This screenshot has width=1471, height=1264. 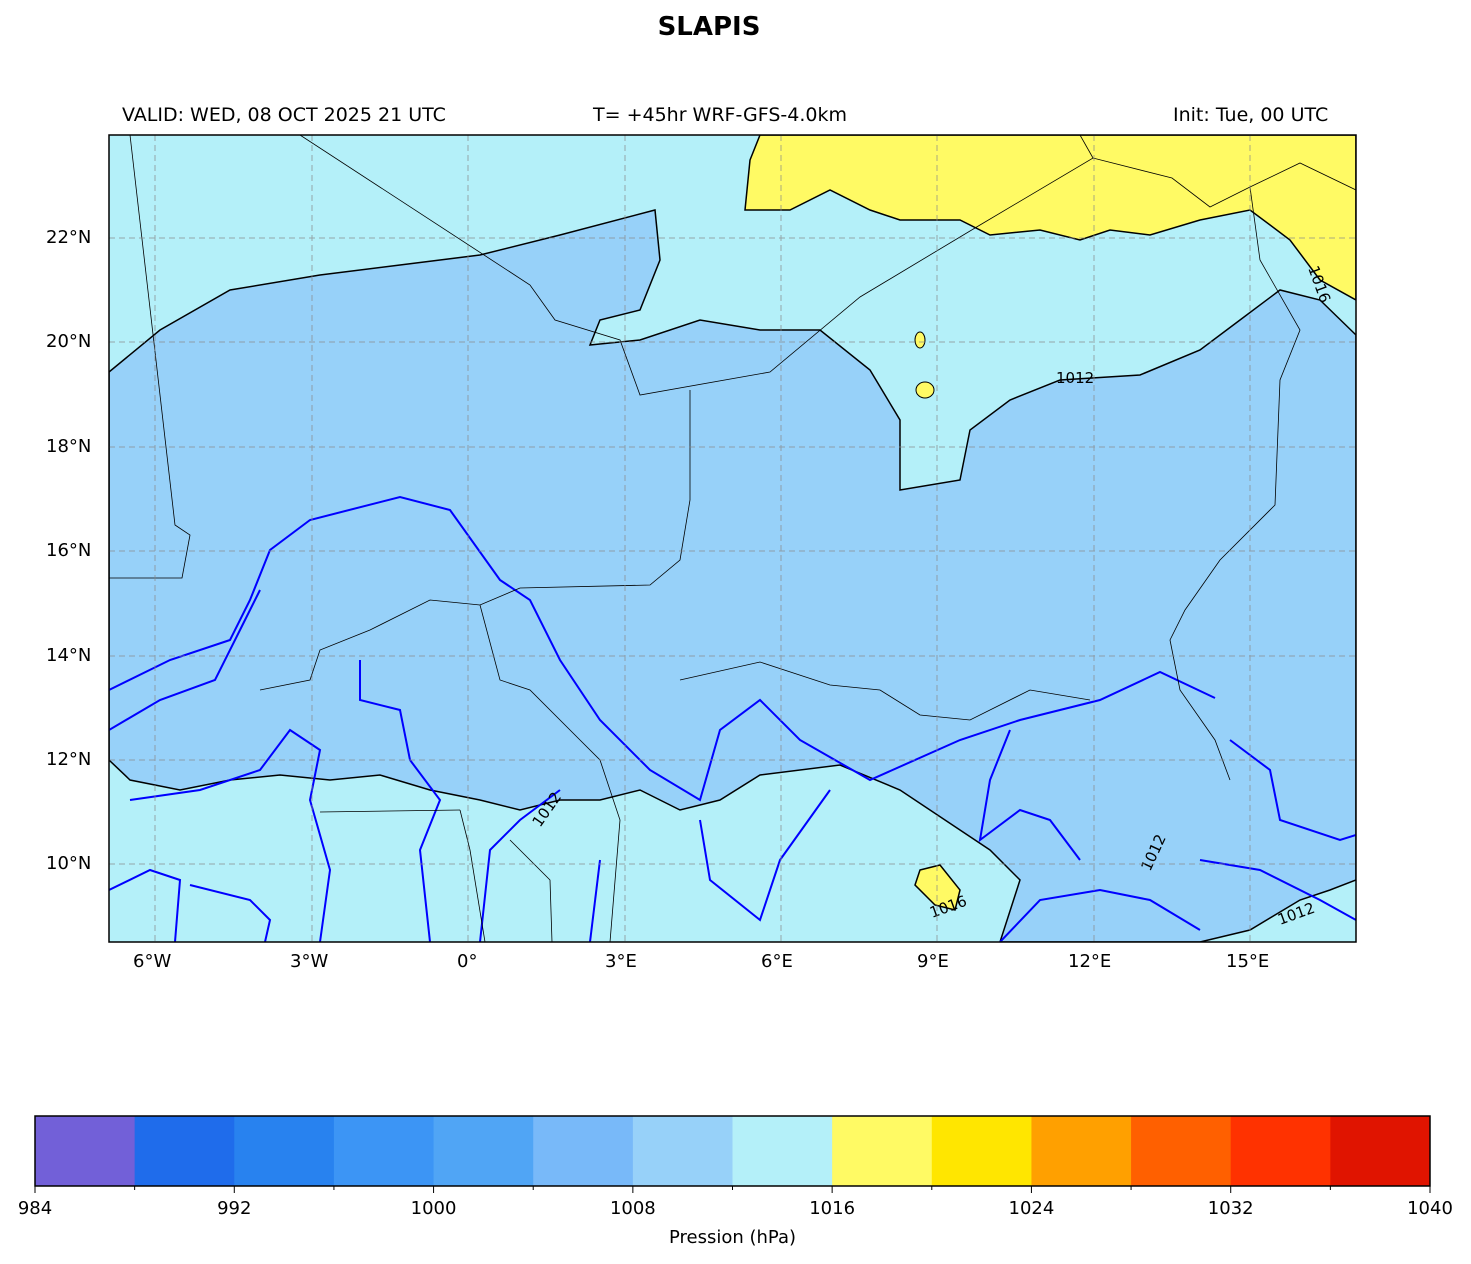 I want to click on lat-tick: 12°N, so click(x=69, y=759).